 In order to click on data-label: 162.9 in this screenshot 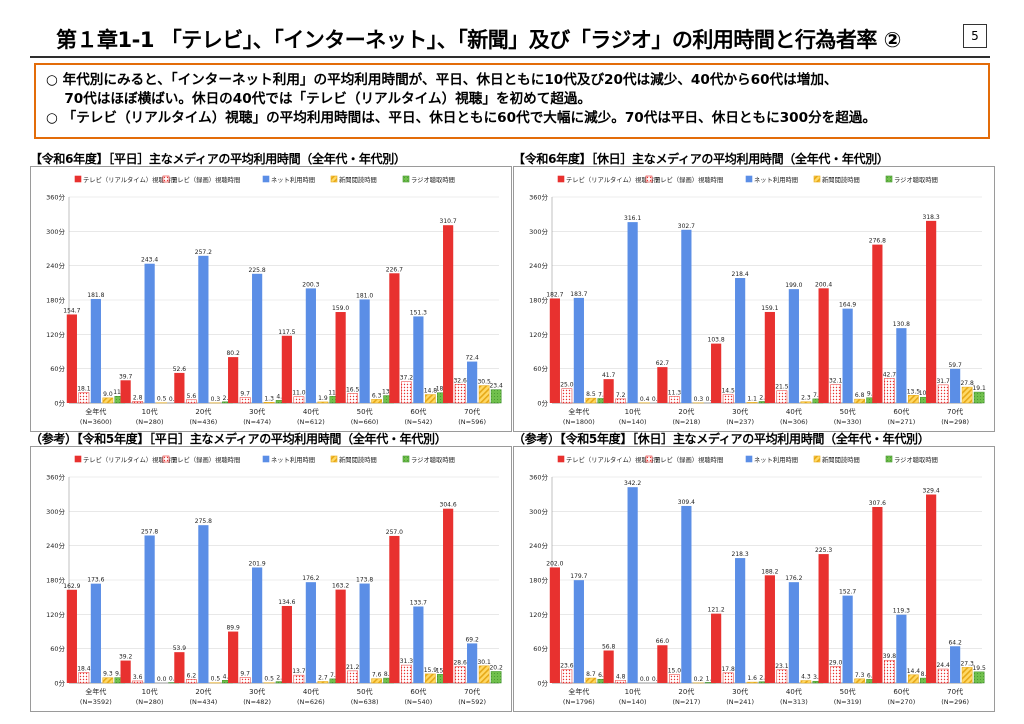, I will do `click(71, 586)`.